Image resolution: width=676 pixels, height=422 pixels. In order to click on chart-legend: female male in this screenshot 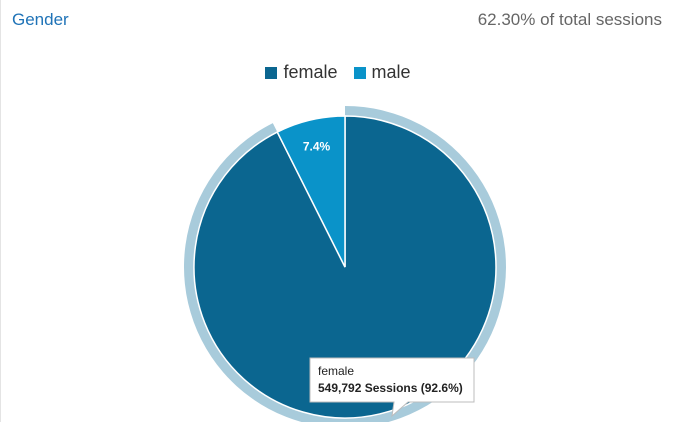, I will do `click(338, 72)`.